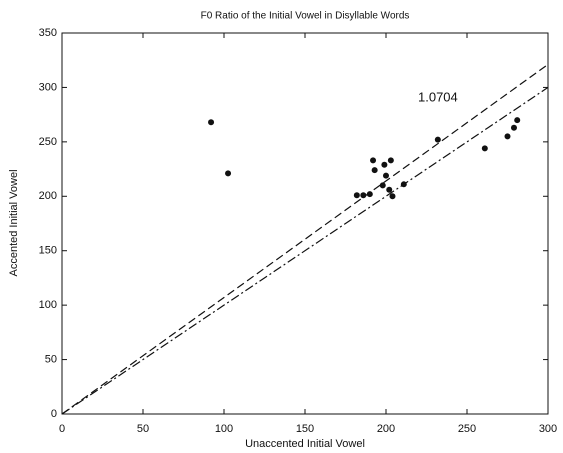 The image size is (563, 453). What do you see at coordinates (48, 87) in the screenshot?
I see `y-tick-label: 300` at bounding box center [48, 87].